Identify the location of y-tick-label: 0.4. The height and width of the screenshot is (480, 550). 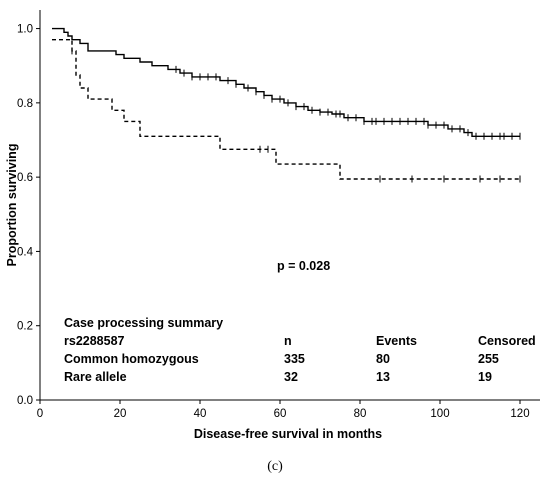
(25, 252).